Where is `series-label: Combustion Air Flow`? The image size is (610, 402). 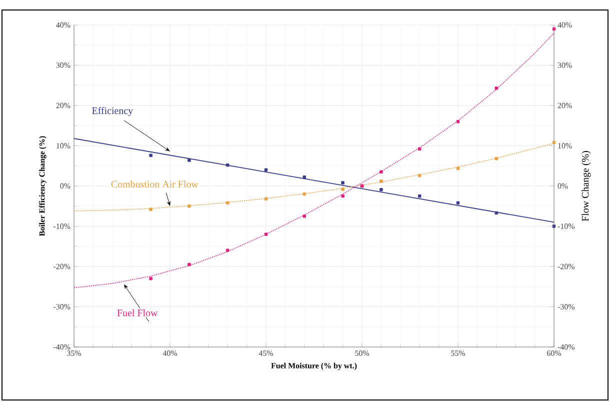 series-label: Combustion Air Flow is located at coordinates (154, 184).